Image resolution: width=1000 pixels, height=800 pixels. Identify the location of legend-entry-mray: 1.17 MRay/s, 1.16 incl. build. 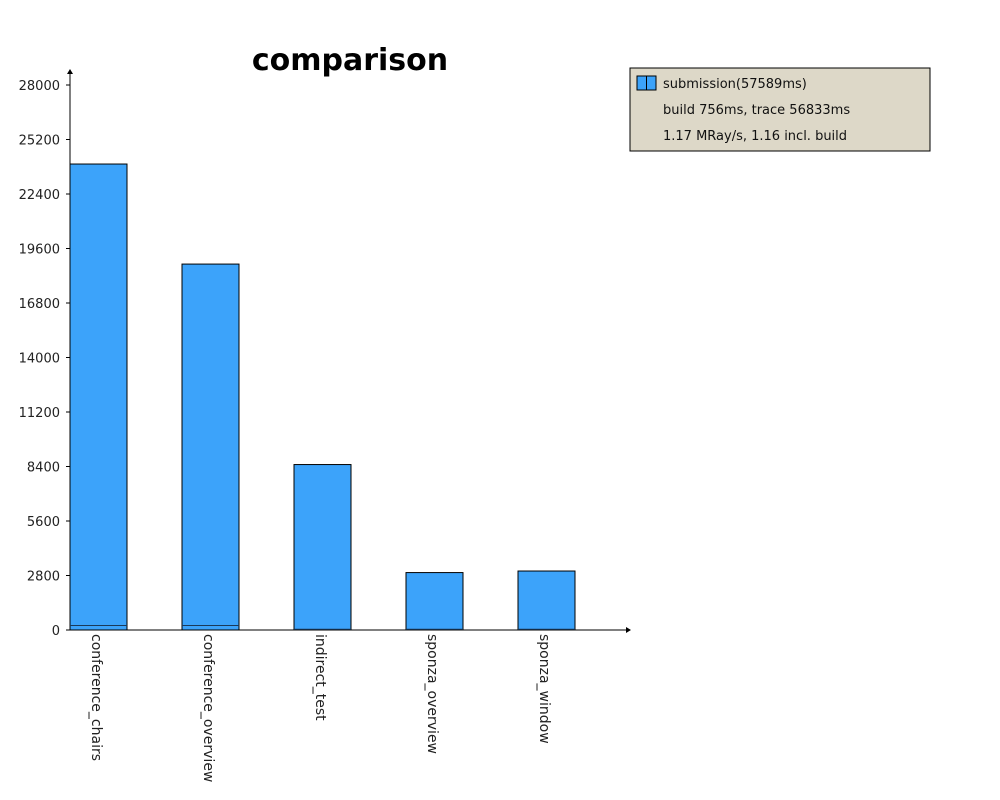
(755, 136).